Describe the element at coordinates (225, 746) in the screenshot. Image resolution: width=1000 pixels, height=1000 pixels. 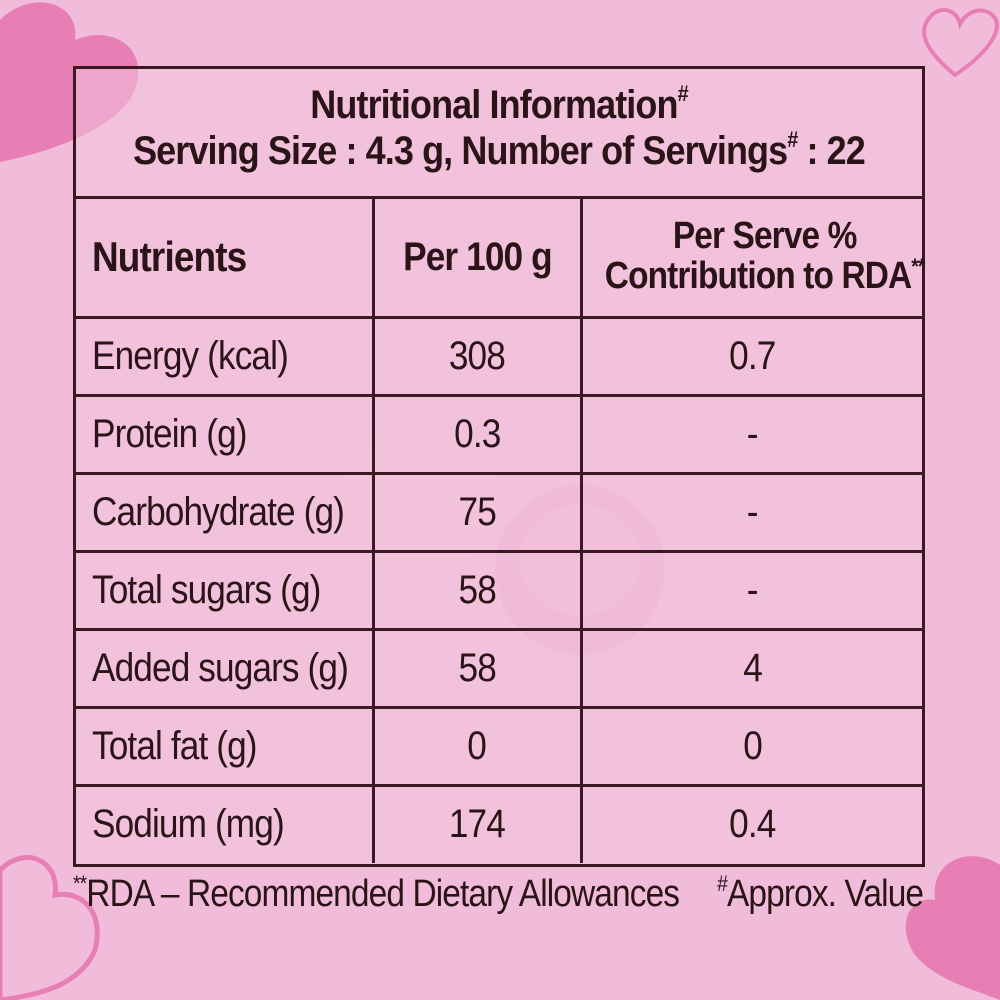
I see `nutrient-cell: Total fat (g)` at that location.